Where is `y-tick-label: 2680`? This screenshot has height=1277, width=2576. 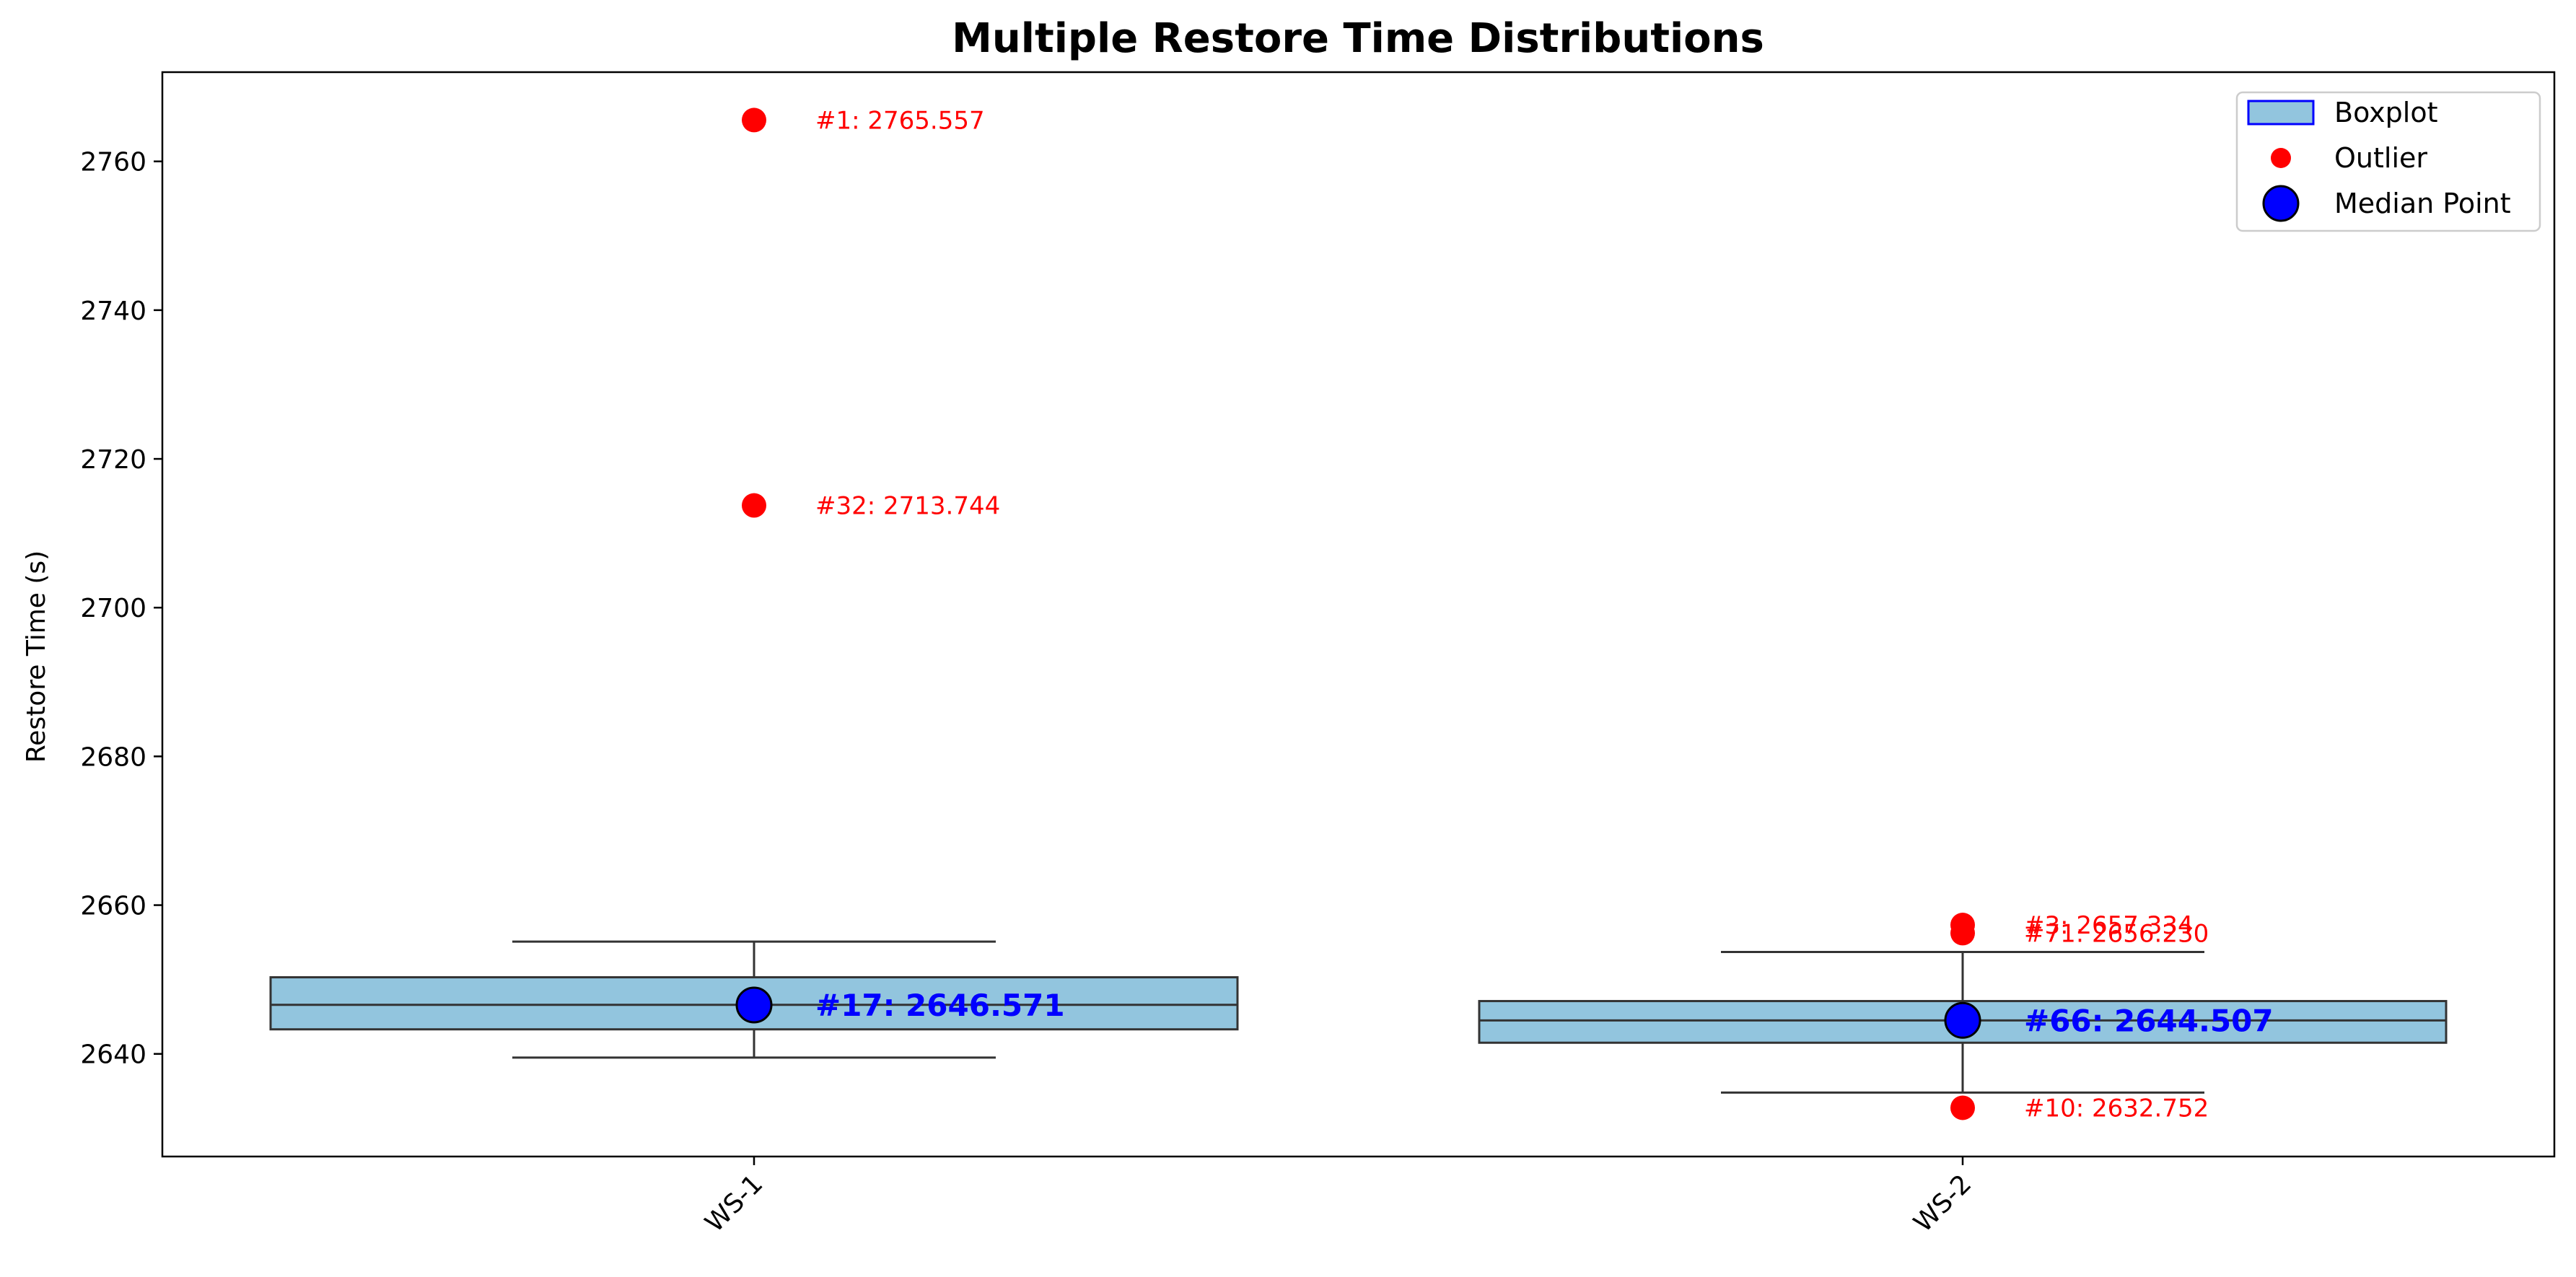
y-tick-label: 2680 is located at coordinates (113, 757).